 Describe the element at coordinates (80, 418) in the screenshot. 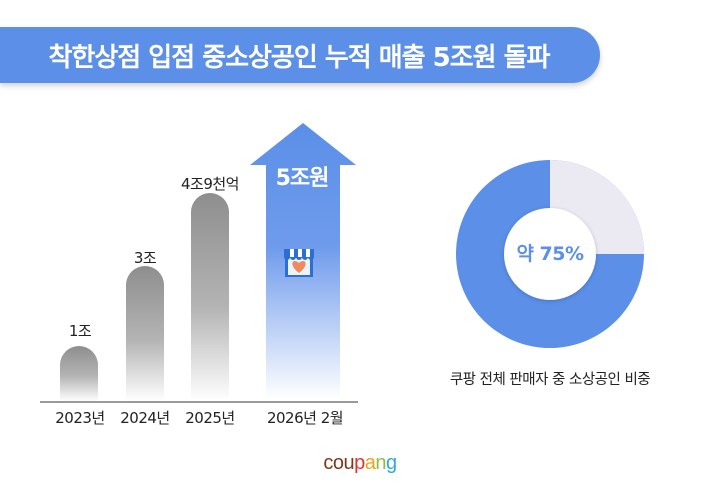

I see `x-axis-label: 2023년` at that location.